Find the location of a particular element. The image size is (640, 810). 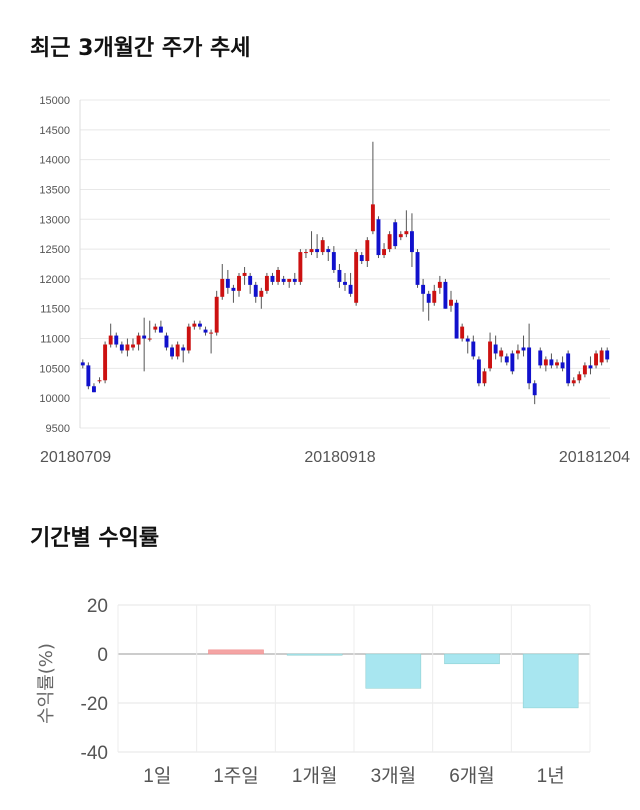

x-tick-label: 1일 is located at coordinates (157, 776).